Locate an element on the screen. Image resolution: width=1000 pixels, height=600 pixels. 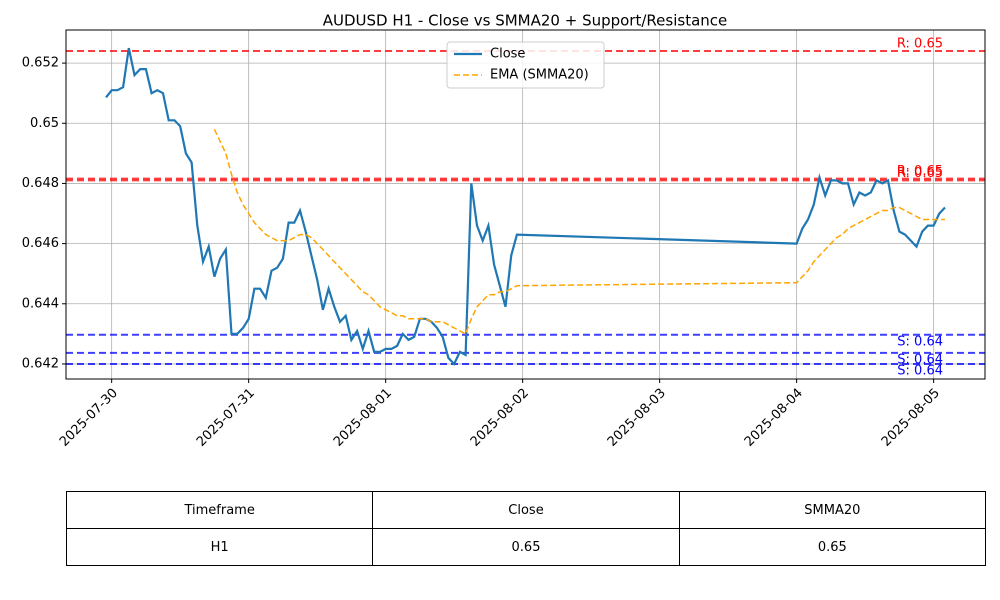
table-header: Timeframe Close SMMA20 is located at coordinates (526, 510).